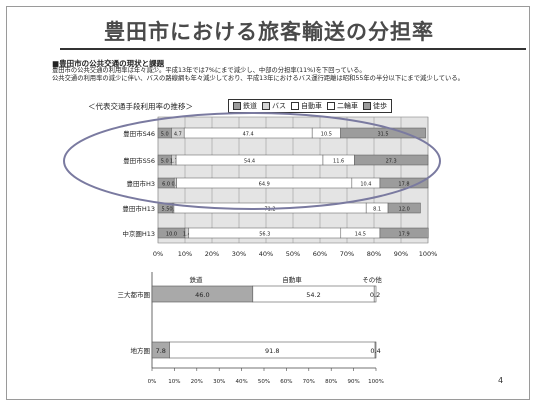 The image size is (538, 408). What do you see at coordinates (269, 32) in the screenshot?
I see `page-title: 豊田市における旅客輸送の分担率` at bounding box center [269, 32].